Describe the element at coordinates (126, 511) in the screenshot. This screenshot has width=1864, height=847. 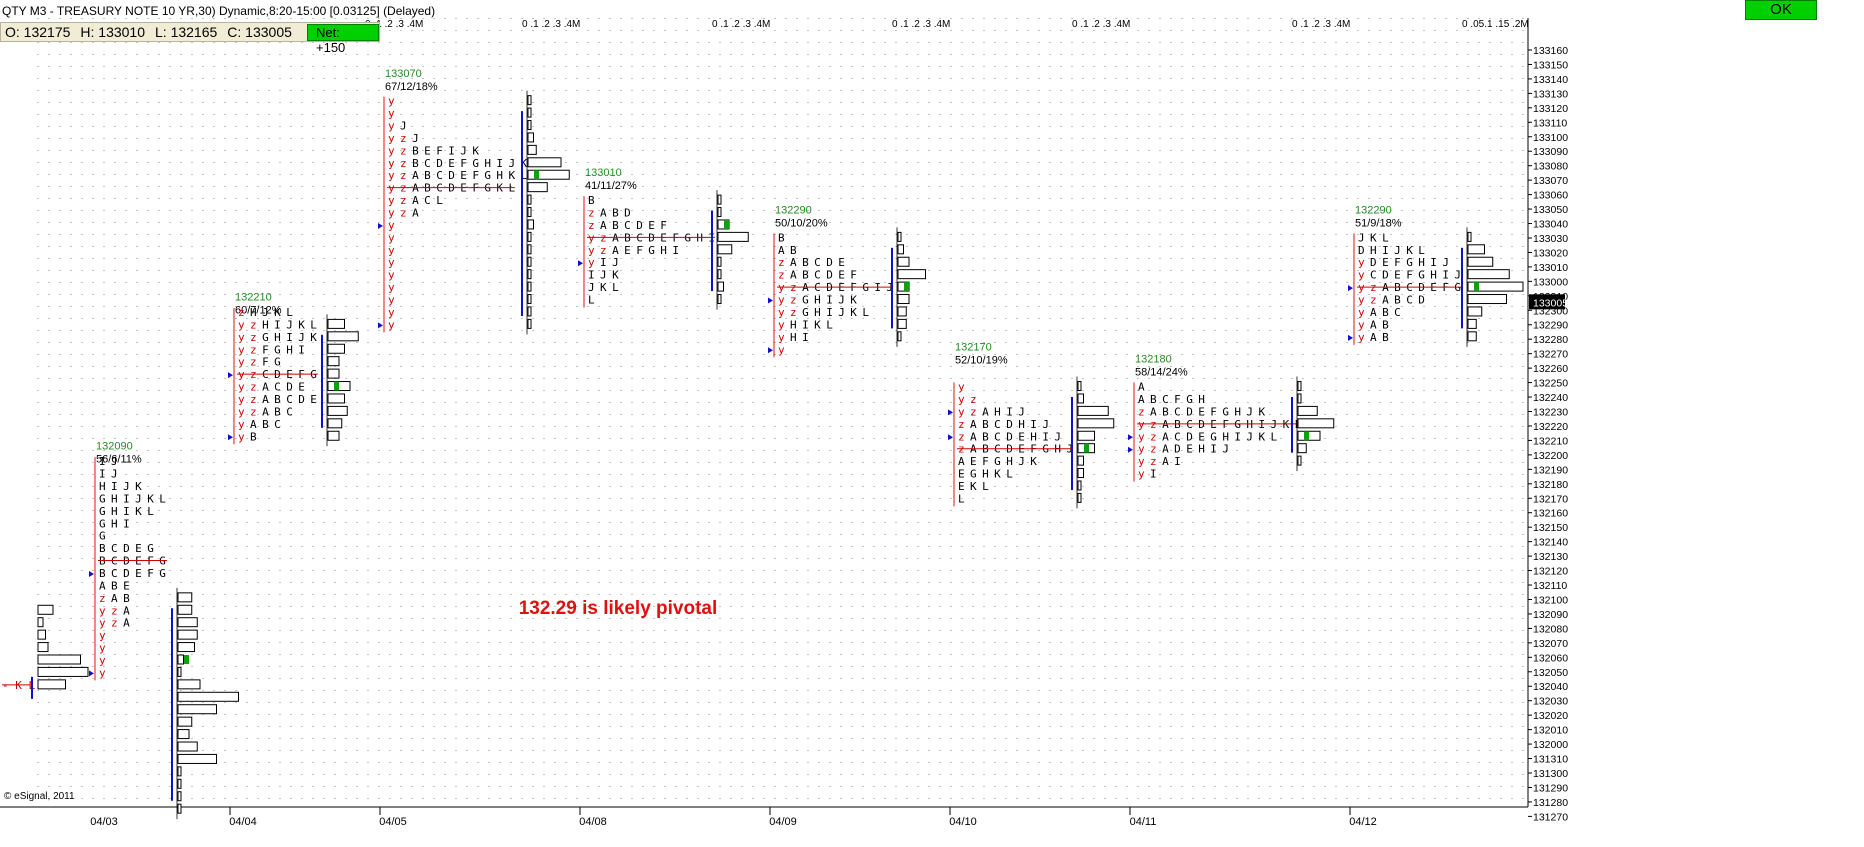
I see `tpo-row: G H I K L` at that location.